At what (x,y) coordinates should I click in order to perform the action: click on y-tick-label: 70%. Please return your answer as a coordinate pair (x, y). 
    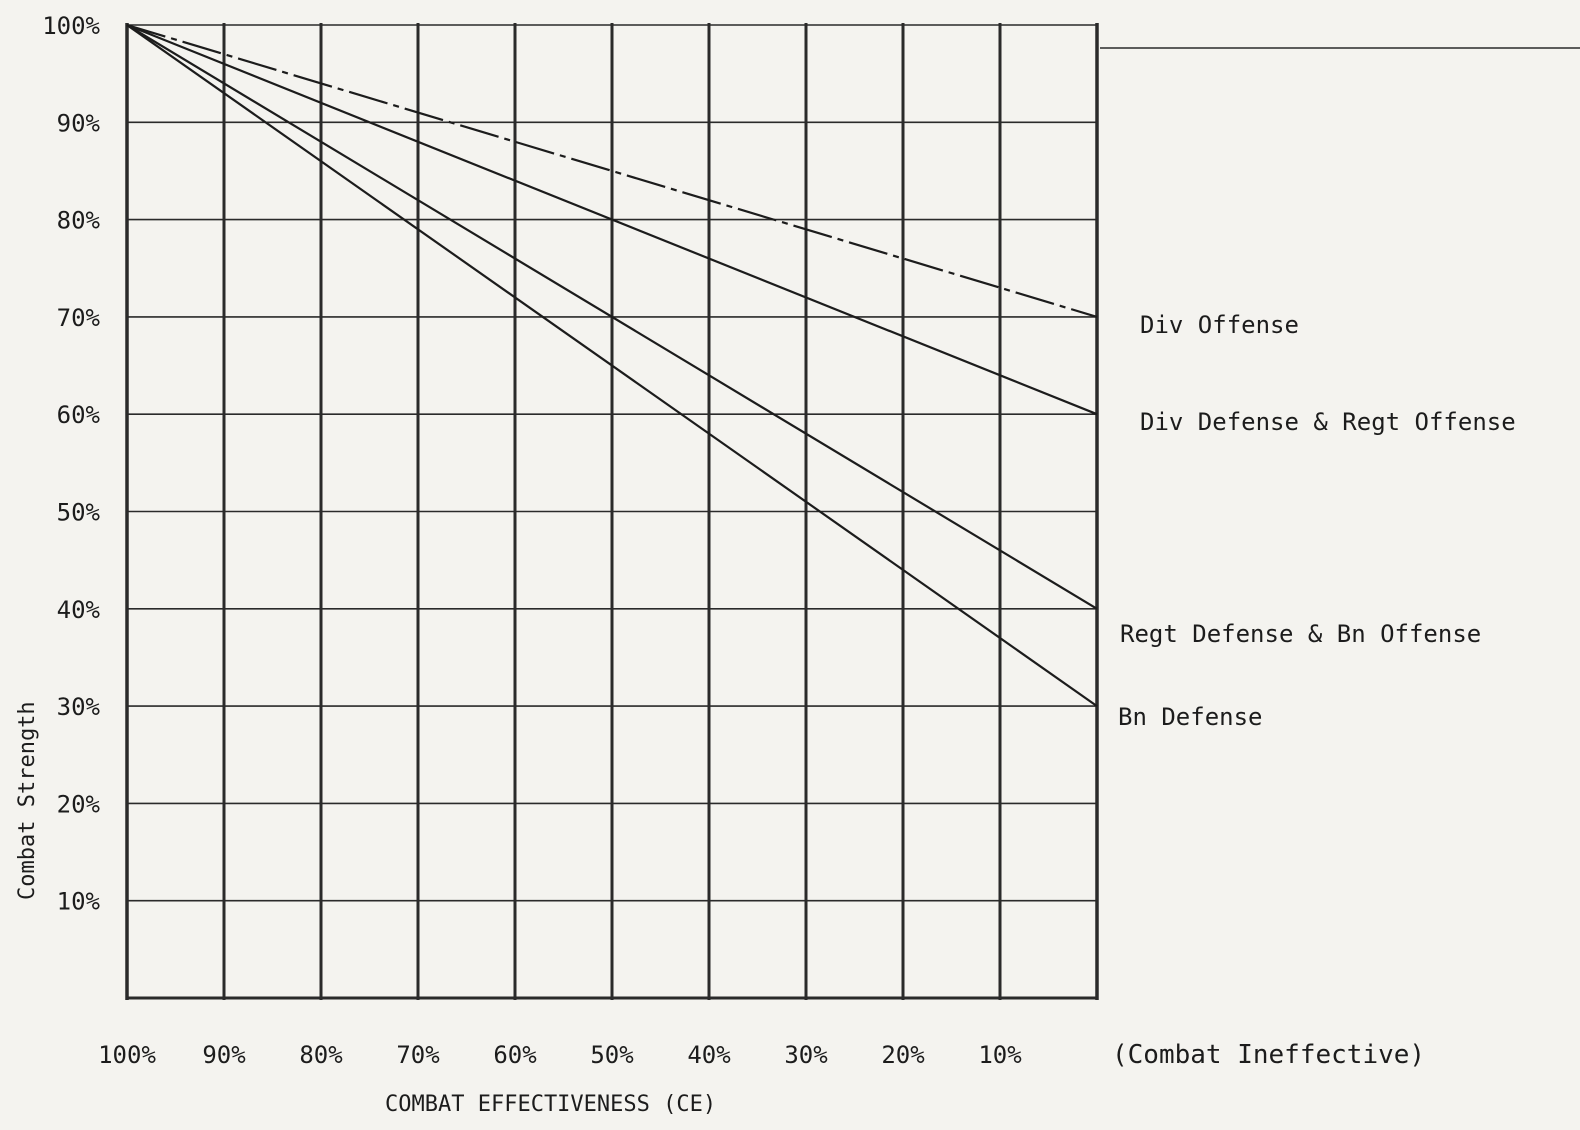
    Looking at the image, I should click on (79, 318).